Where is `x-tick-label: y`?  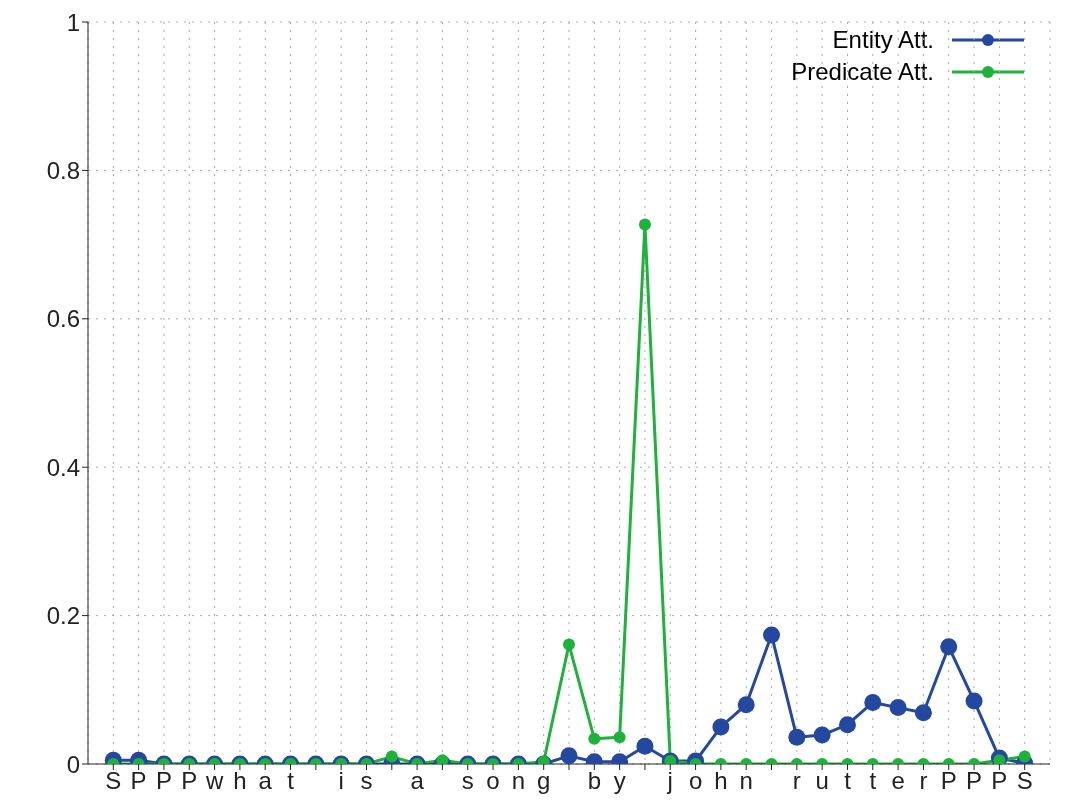 x-tick-label: y is located at coordinates (619, 781).